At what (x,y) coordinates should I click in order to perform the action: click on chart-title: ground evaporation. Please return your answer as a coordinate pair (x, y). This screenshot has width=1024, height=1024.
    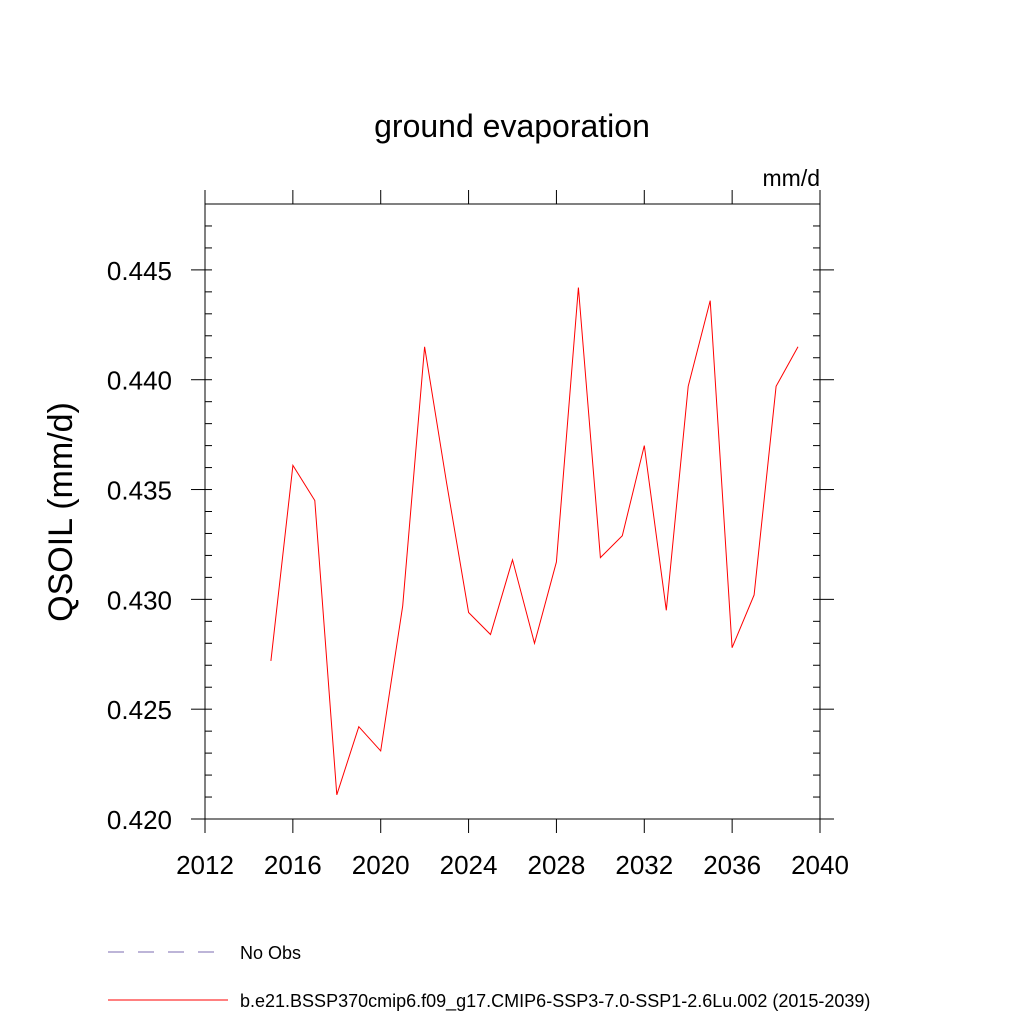
    Looking at the image, I should click on (512, 126).